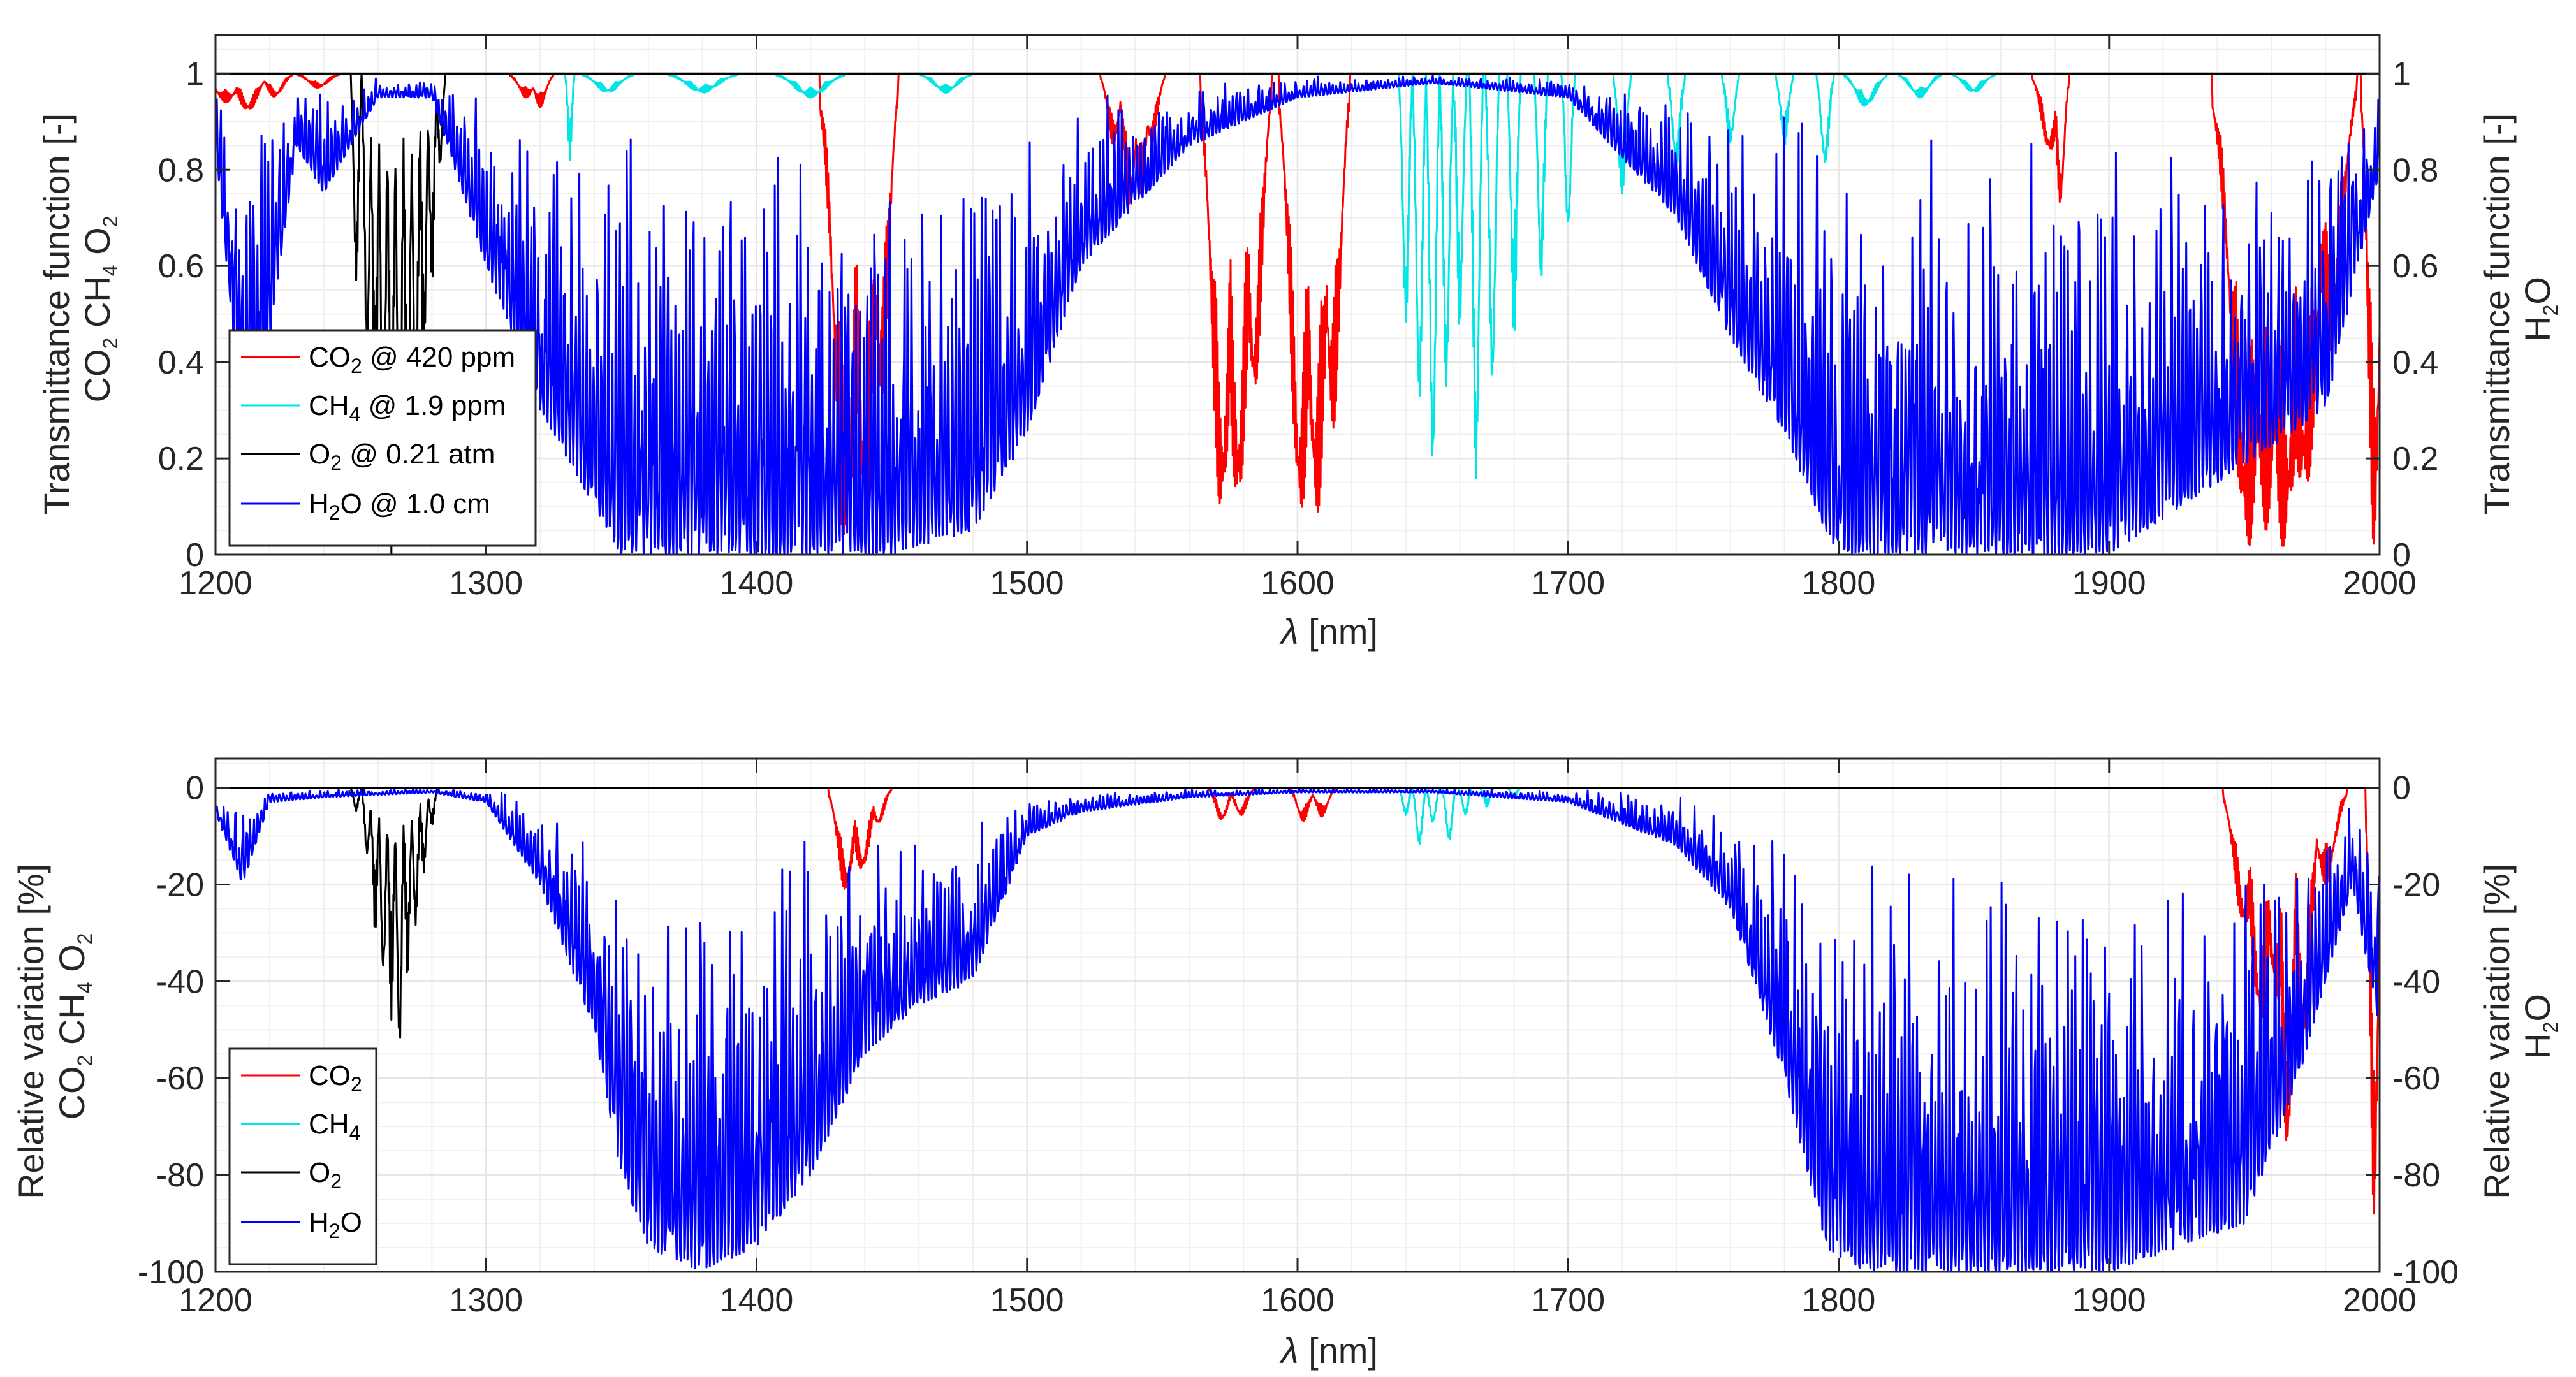 The width and height of the screenshot is (2576, 1377). I want to click on relative-variation-y-label-right: Relative variation [%] H2O, so click(2519, 1026).